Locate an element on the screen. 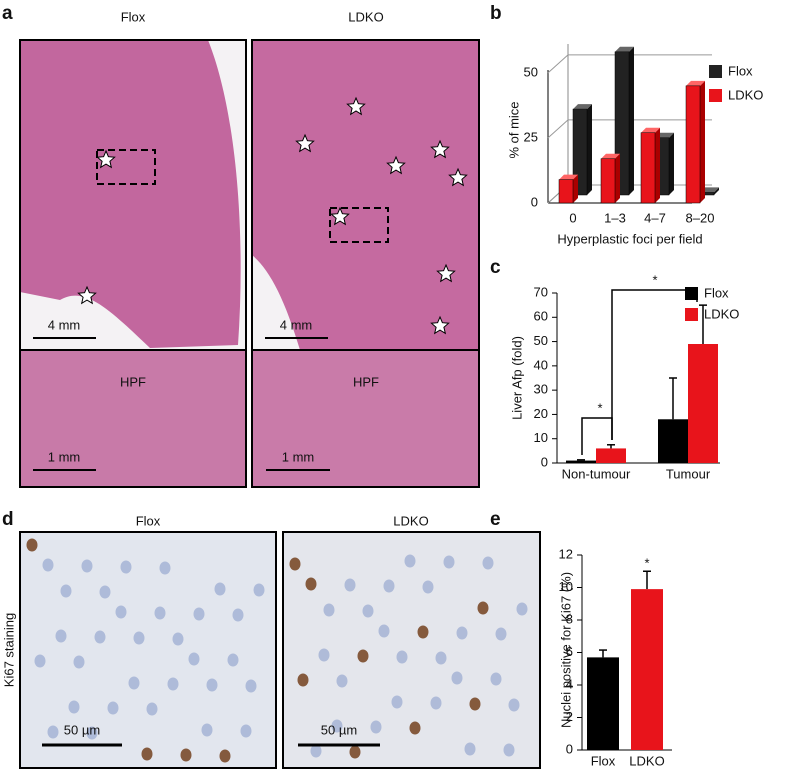 This screenshot has height=776, width=788. hpf-image is located at coordinates (133, 418).